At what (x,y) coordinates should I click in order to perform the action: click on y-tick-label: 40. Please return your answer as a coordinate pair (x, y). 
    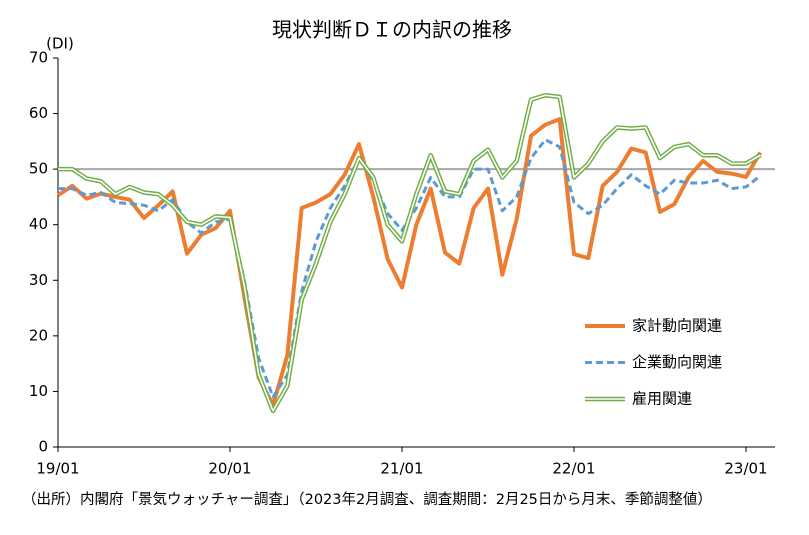
    Looking at the image, I should click on (38, 224).